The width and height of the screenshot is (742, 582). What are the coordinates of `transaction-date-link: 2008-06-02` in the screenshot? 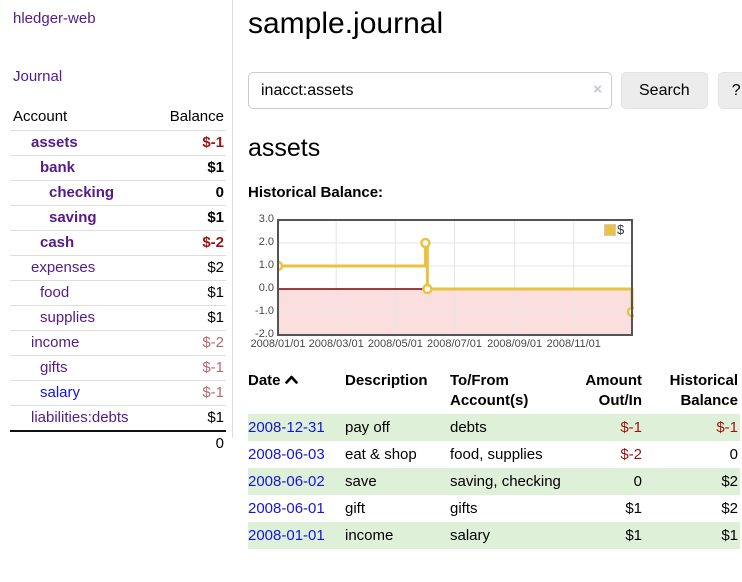 It's located at (286, 481).